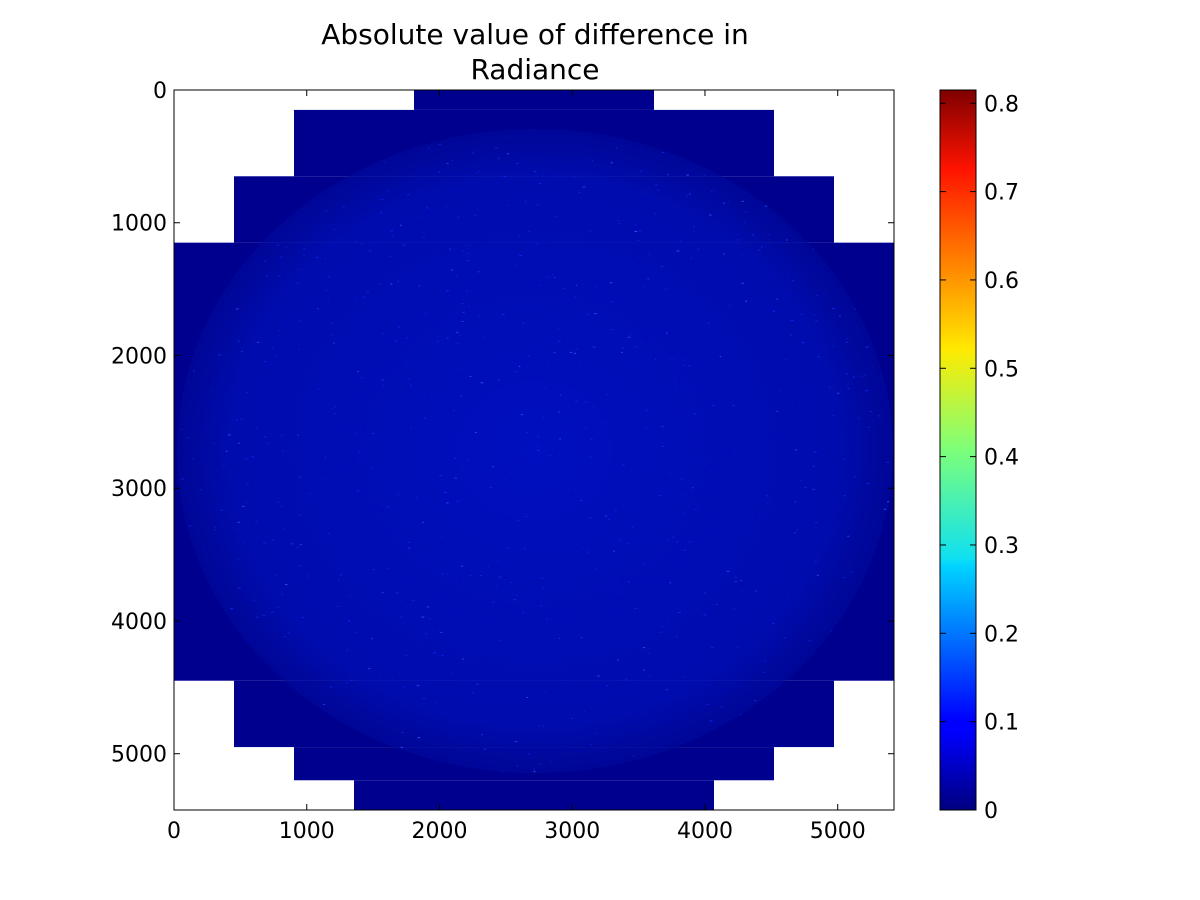  Describe the element at coordinates (1001, 104) in the screenshot. I see `colorbar-tick-label: 0.8` at that location.